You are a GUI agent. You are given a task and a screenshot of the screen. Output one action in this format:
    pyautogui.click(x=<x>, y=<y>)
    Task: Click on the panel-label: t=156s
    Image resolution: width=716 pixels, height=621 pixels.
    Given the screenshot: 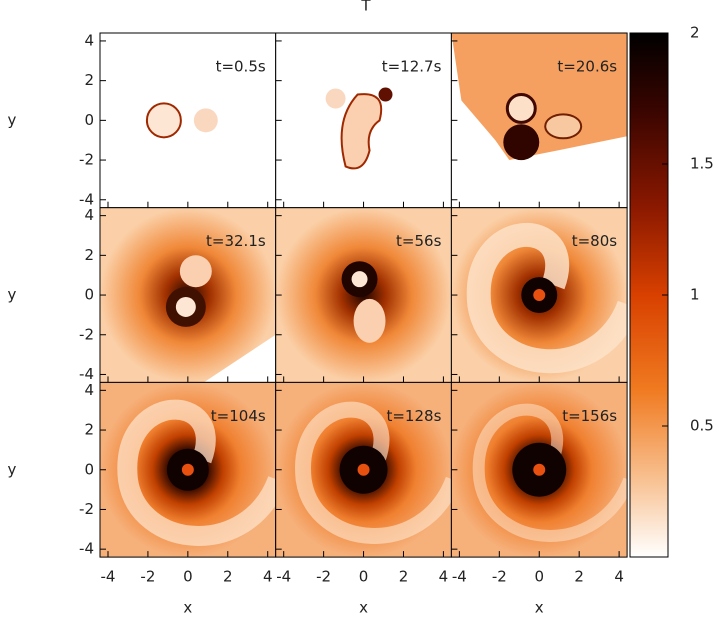 What is the action you would take?
    pyautogui.click(x=589, y=416)
    